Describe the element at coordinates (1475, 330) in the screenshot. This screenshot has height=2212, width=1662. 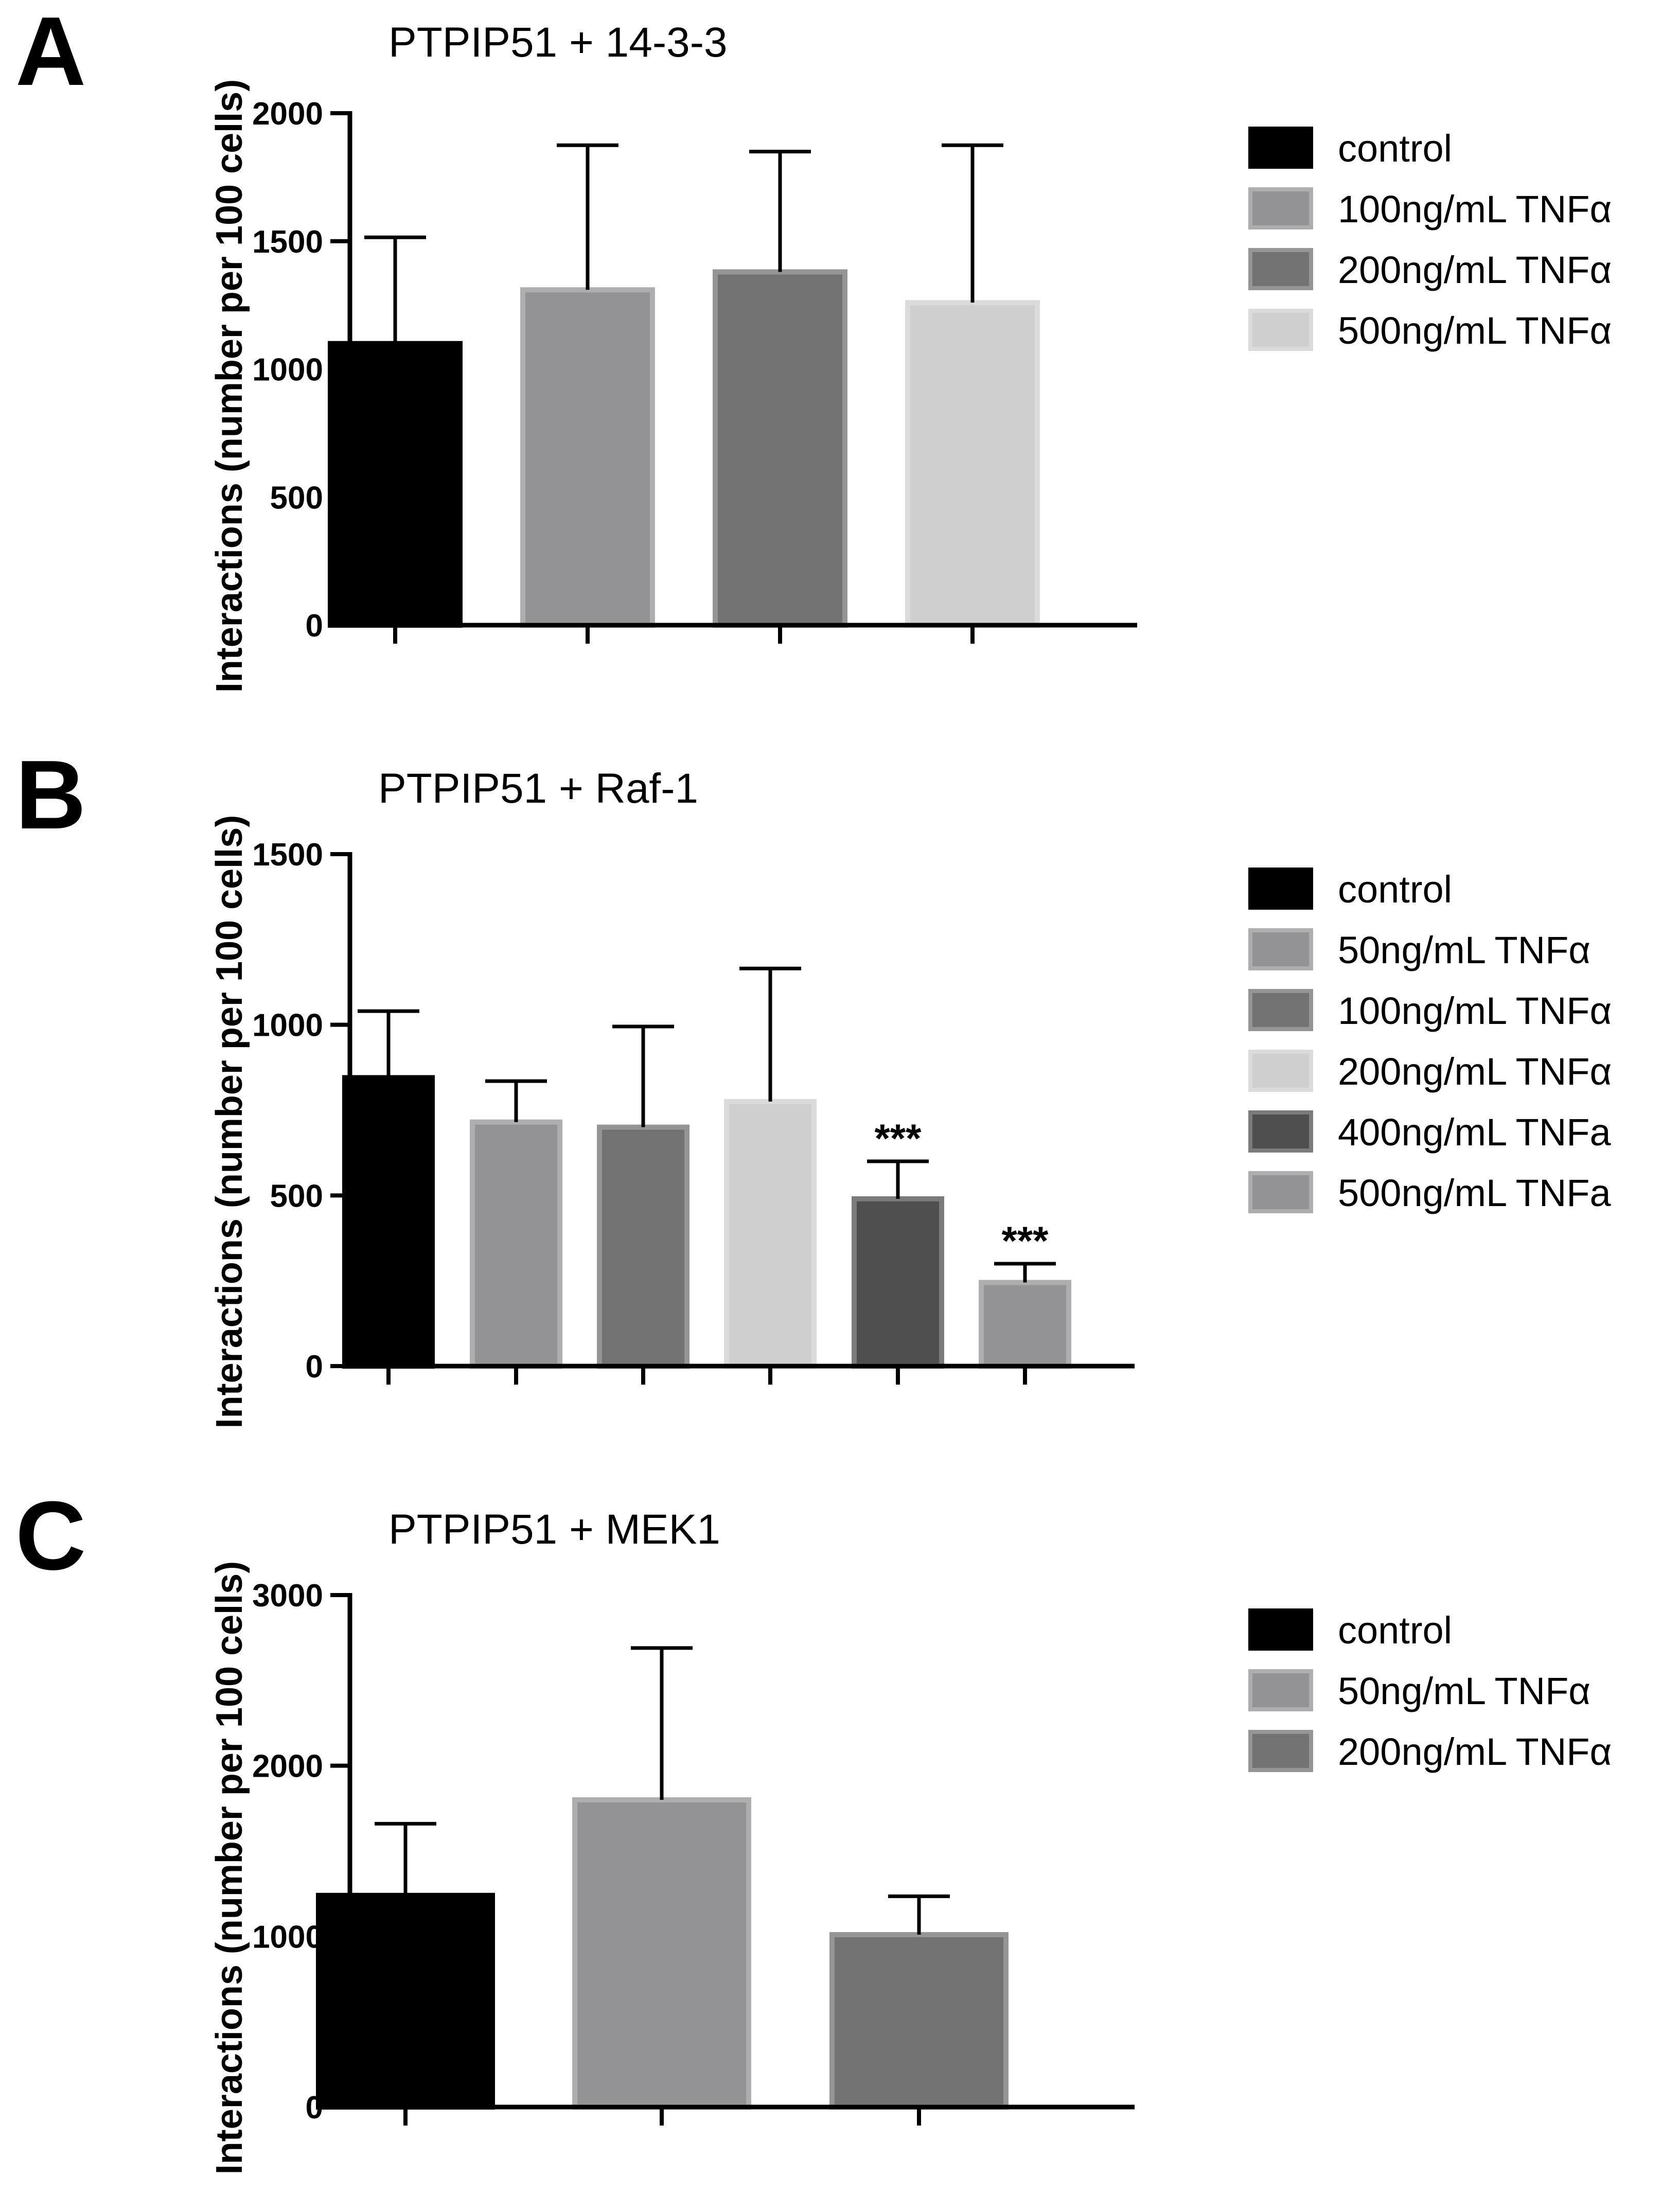
I see `legend-entry: 500ng/mL TNFα` at that location.